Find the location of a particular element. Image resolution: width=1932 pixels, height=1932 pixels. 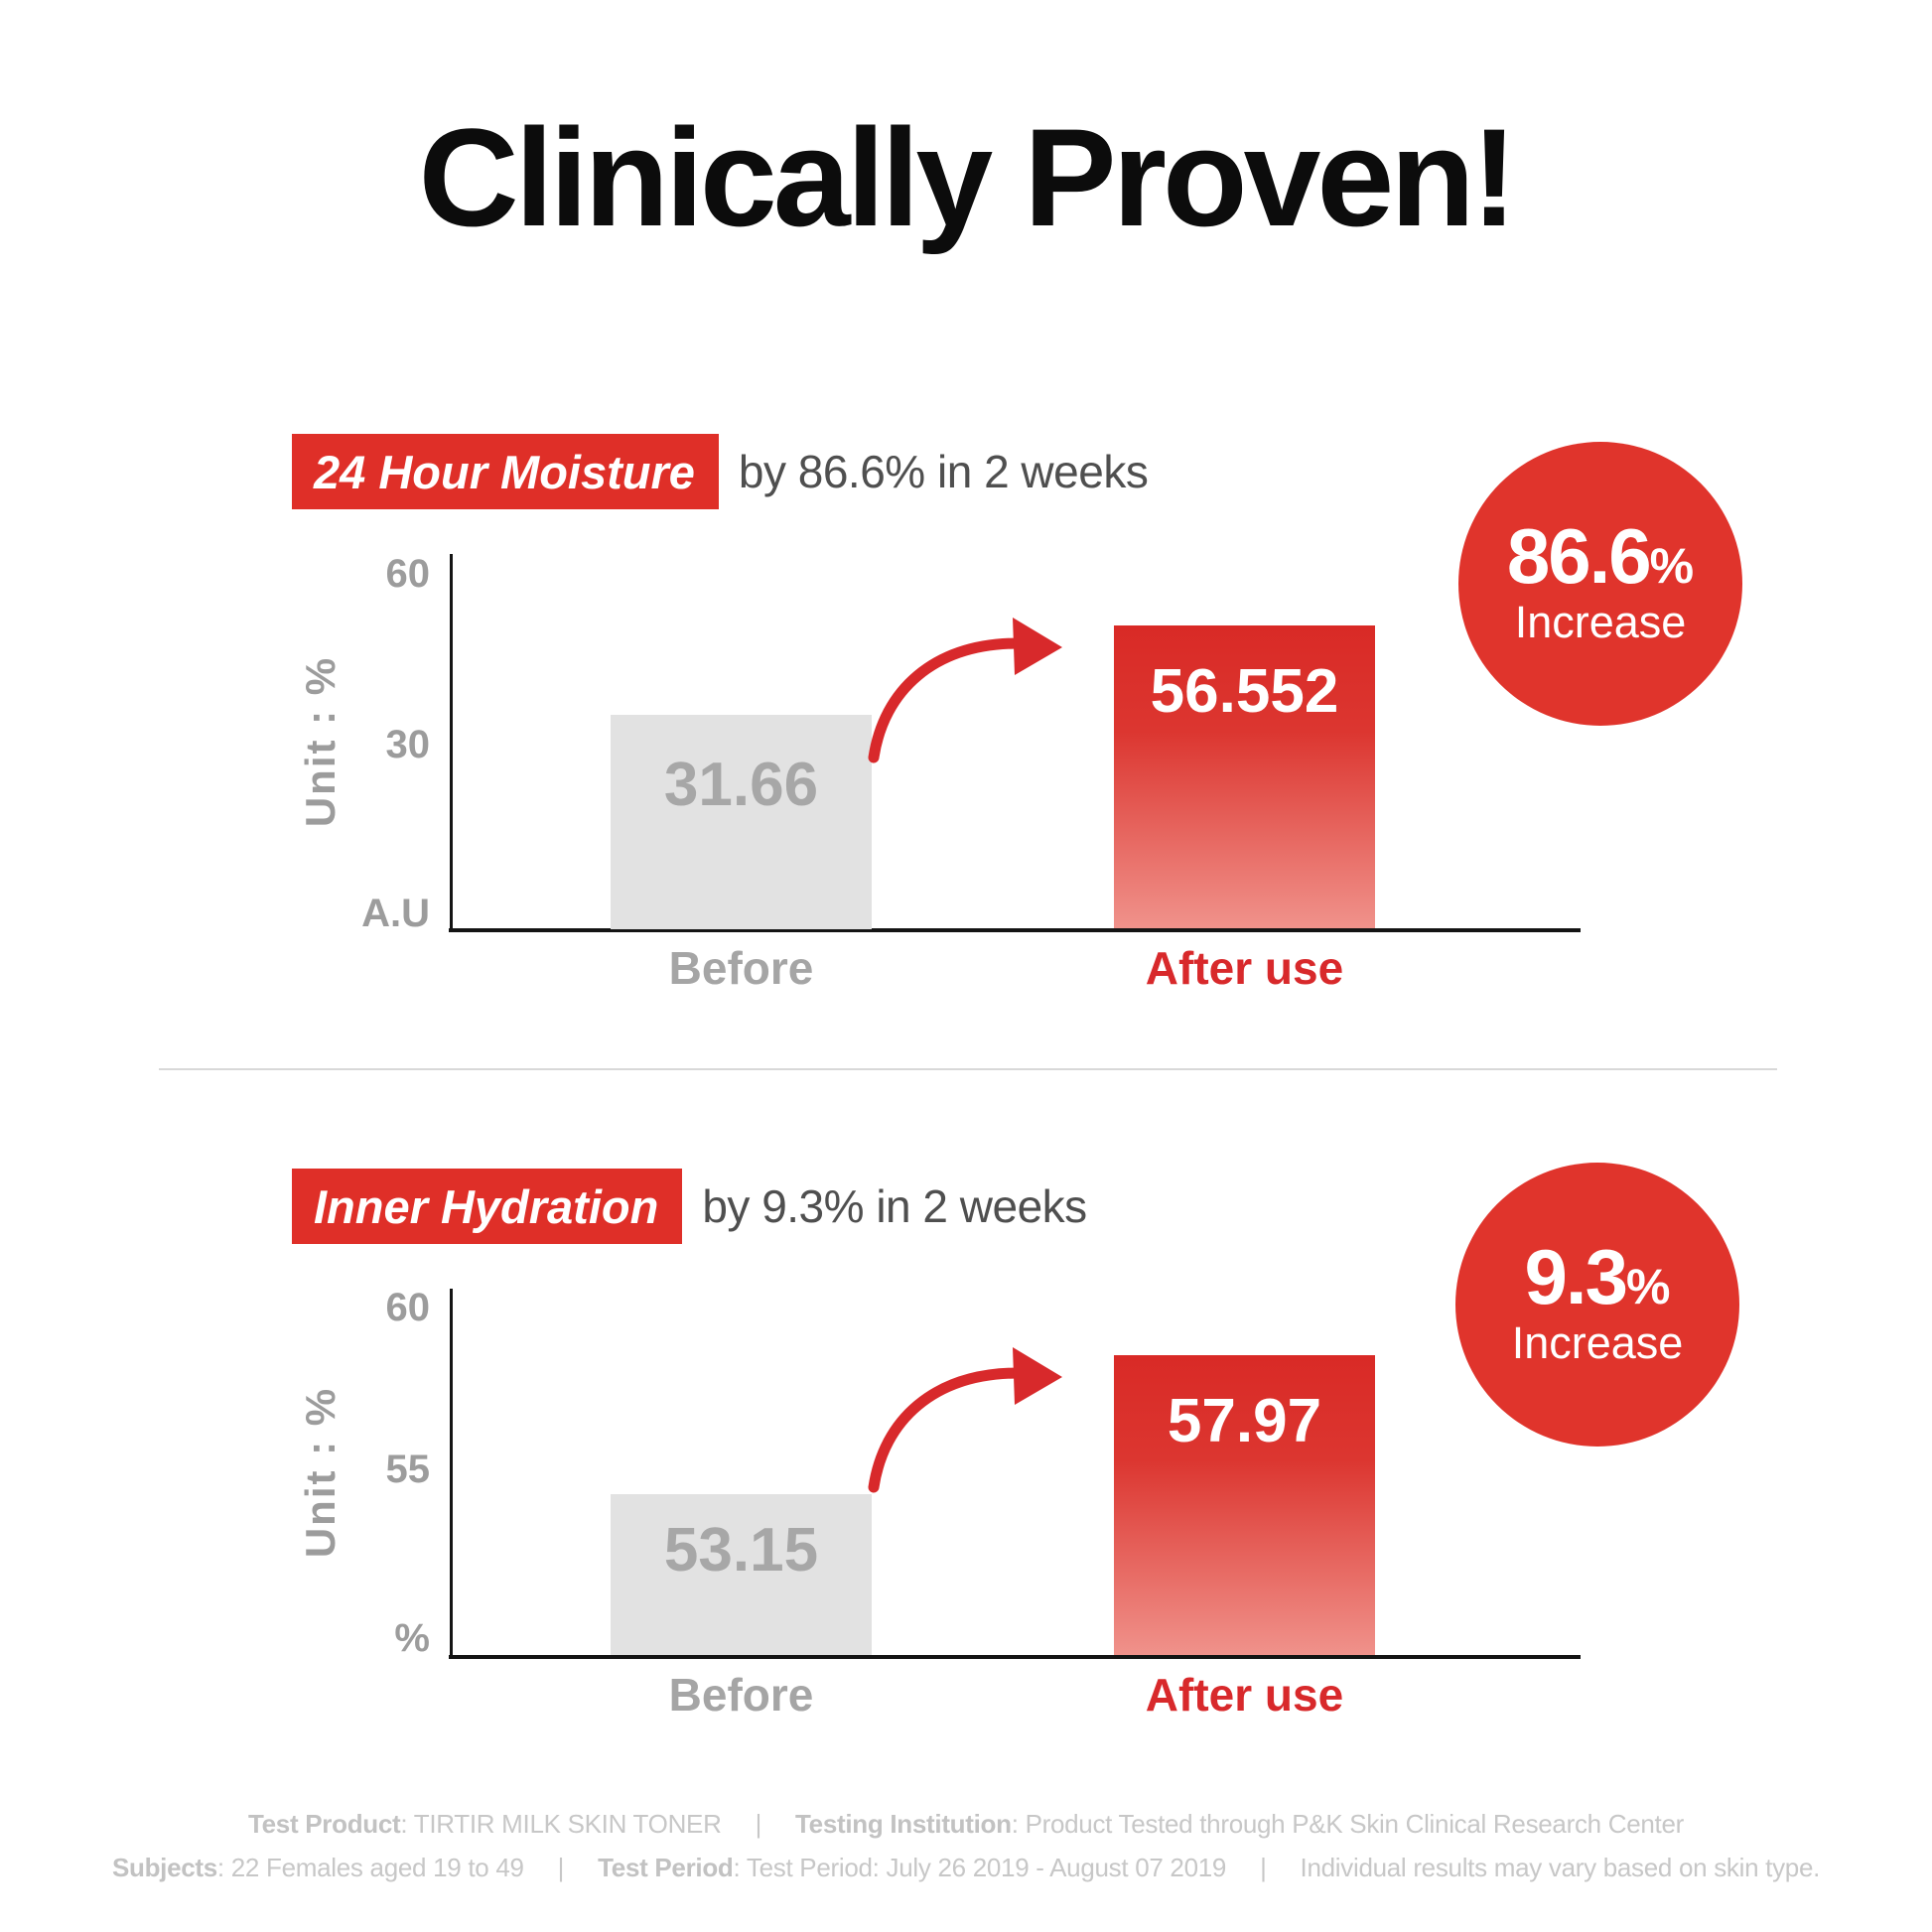

after-bar: 56.552 is located at coordinates (1244, 776).